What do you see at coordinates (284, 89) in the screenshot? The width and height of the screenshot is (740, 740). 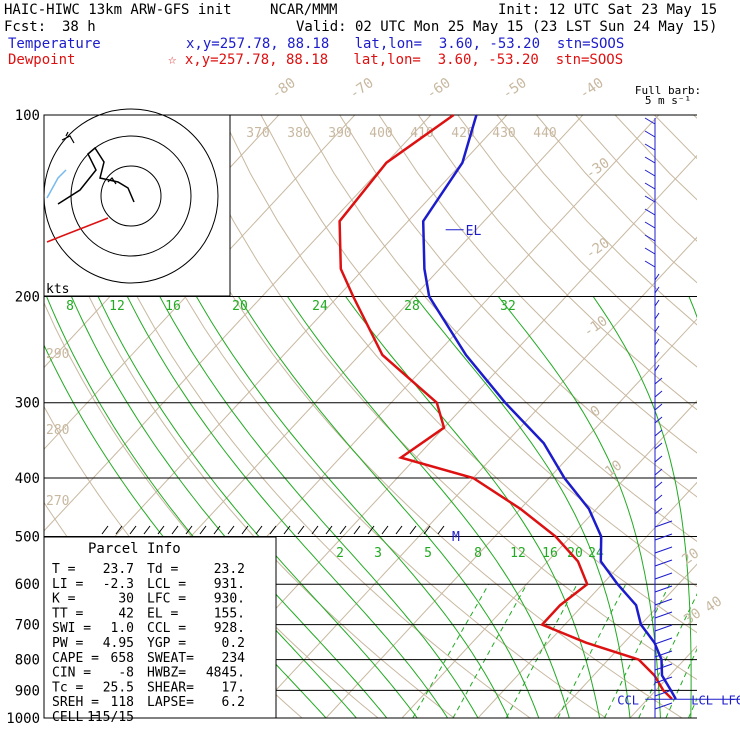 I see `isotherm-tick-label: -80` at bounding box center [284, 89].